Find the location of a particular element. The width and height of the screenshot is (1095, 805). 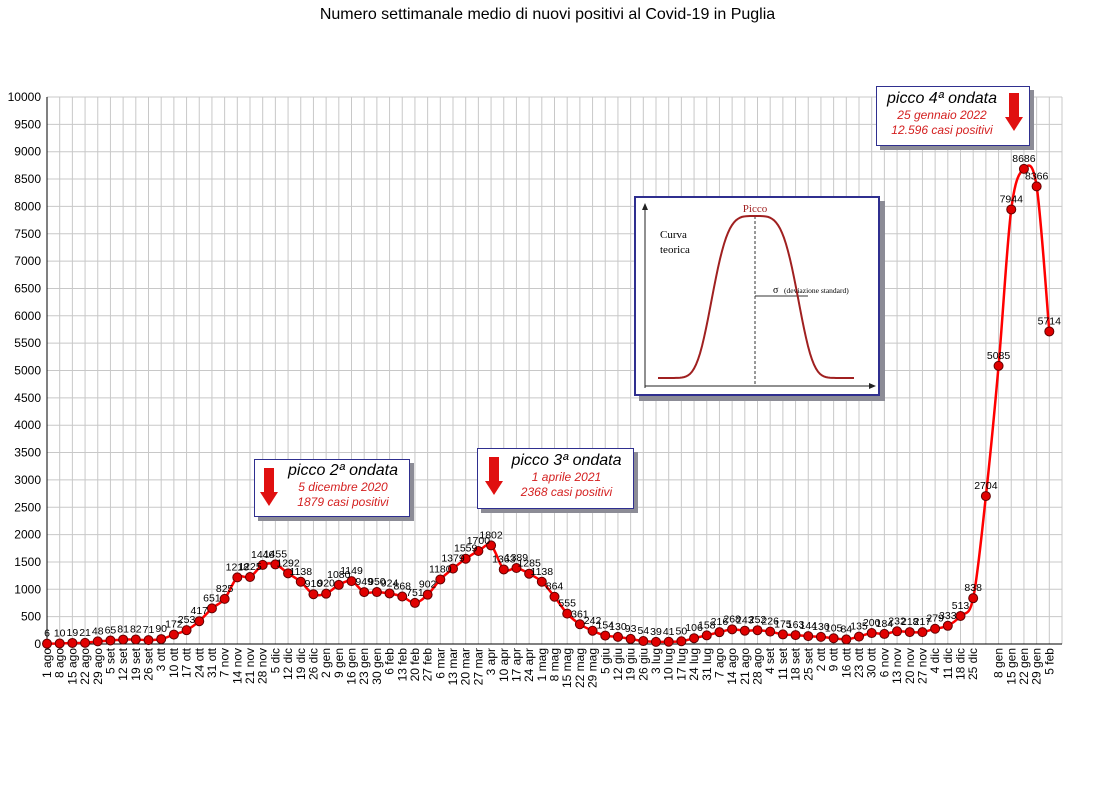

x-tick-label: 26 dic is located at coordinates (313, 664).